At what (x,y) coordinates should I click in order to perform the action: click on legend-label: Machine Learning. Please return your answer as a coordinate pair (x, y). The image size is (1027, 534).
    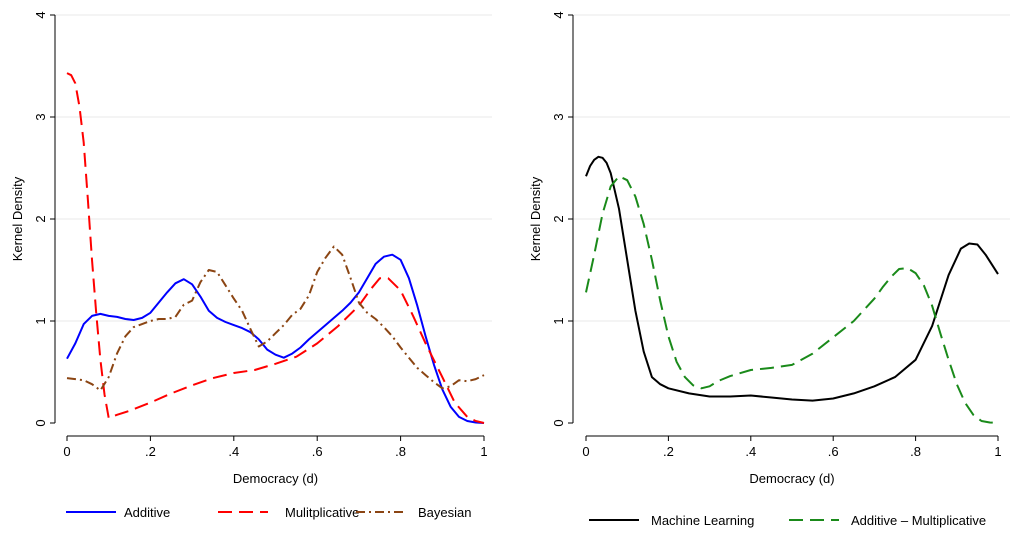
    Looking at the image, I should click on (702, 520).